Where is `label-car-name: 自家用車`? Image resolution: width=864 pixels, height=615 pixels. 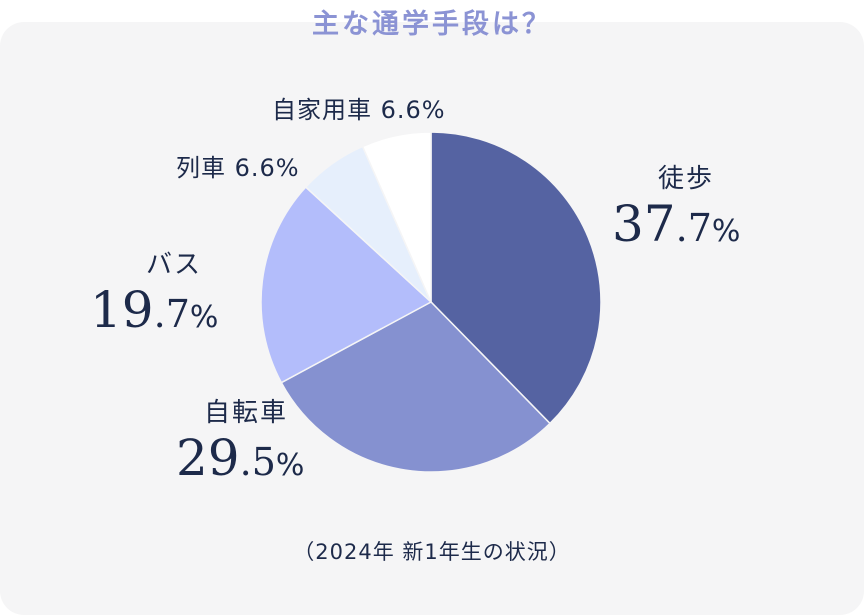 label-car-name: 自家用車 is located at coordinates (322, 110).